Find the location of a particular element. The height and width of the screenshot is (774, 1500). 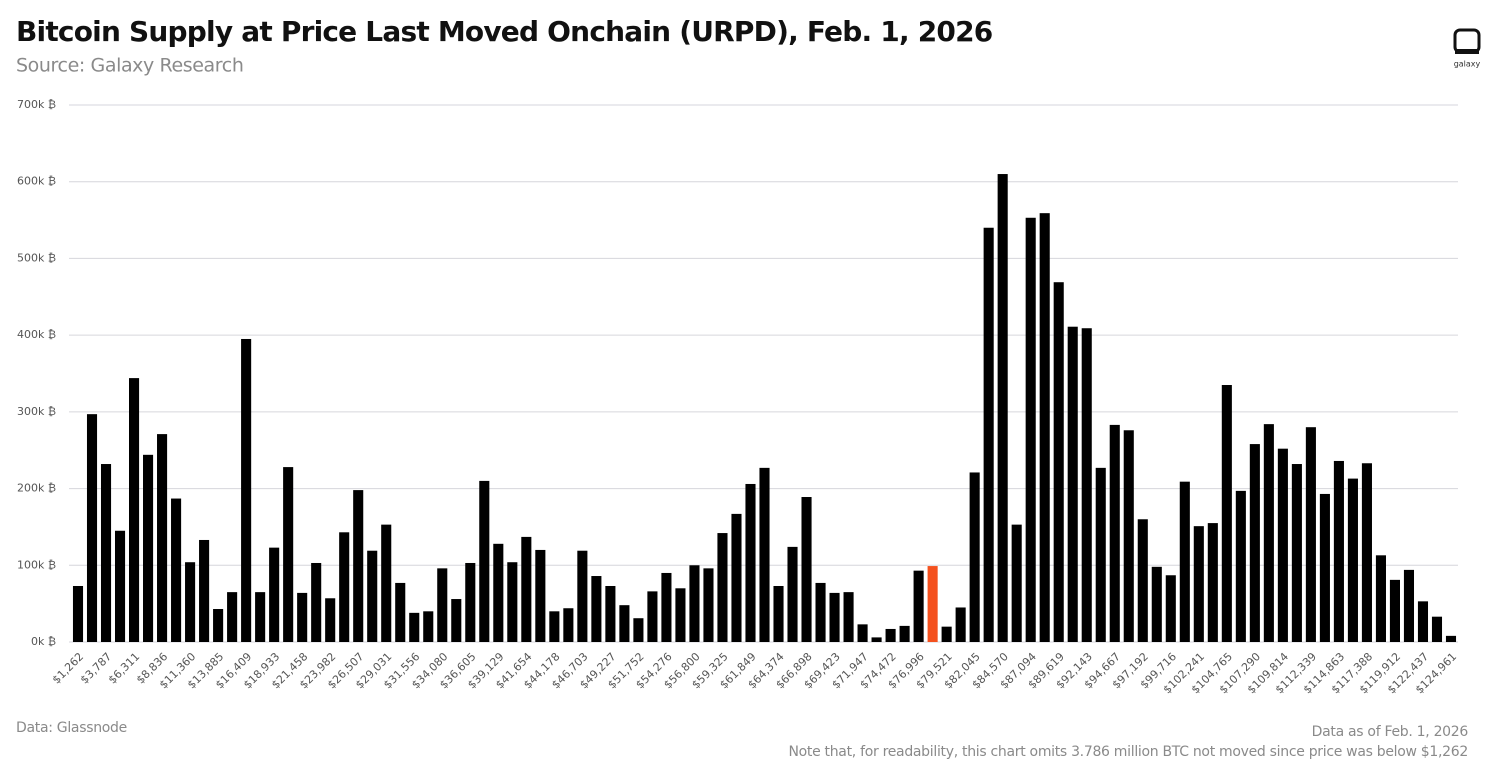

logo: galaxy is located at coordinates (1467, 48).